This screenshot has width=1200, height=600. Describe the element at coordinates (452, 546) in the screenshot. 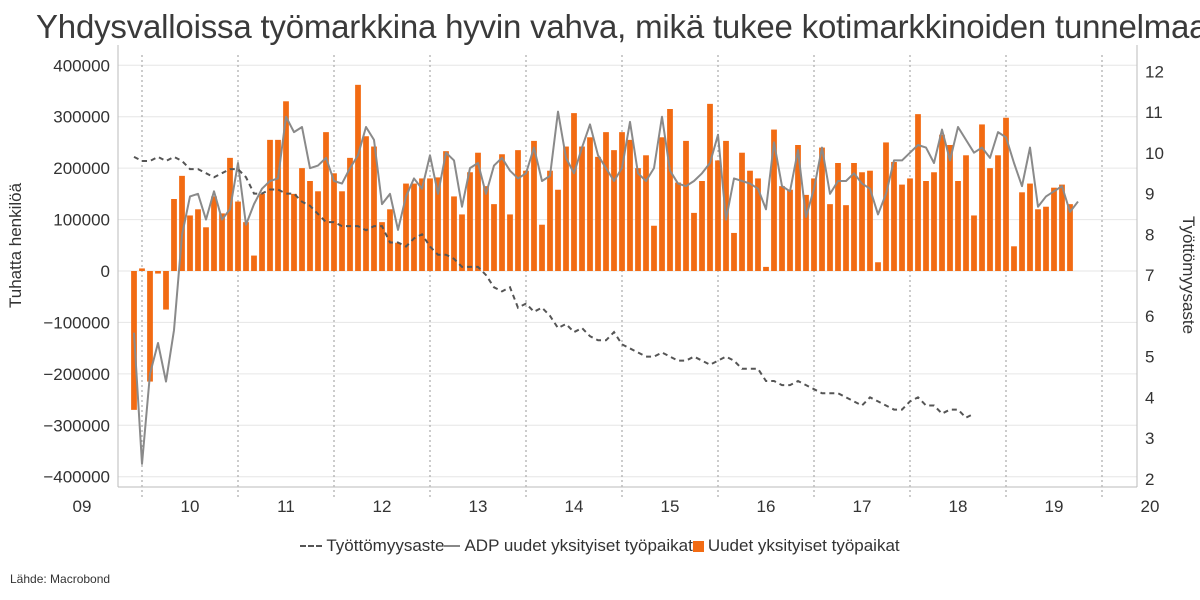

I see `solid-line-swatch-icon` at that location.